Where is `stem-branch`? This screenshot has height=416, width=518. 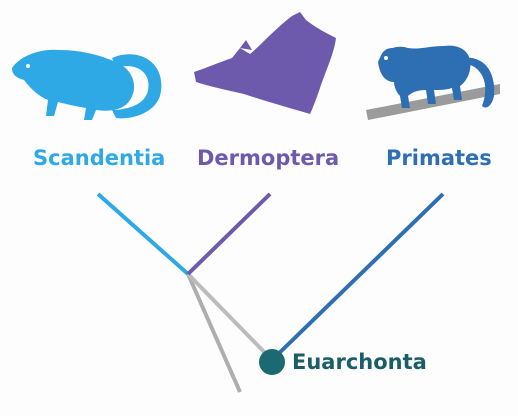
stem-branch is located at coordinates (214, 333).